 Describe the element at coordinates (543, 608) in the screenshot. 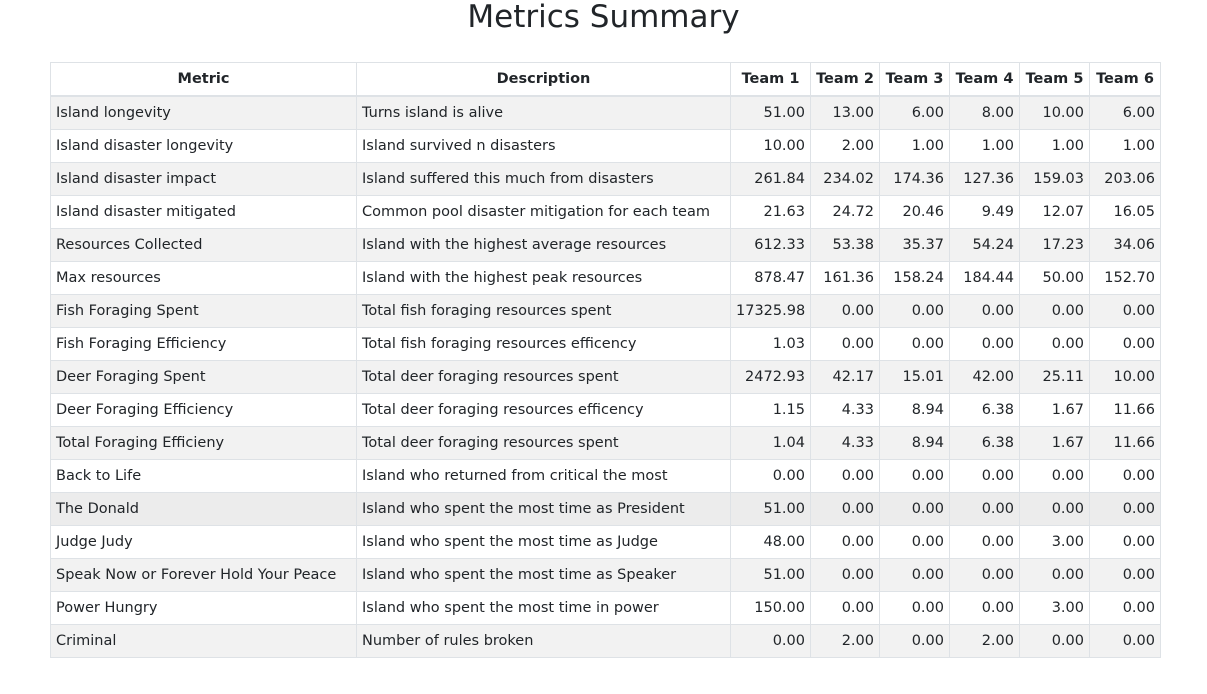

I see `description-cell: Island who spent the most time in power` at that location.